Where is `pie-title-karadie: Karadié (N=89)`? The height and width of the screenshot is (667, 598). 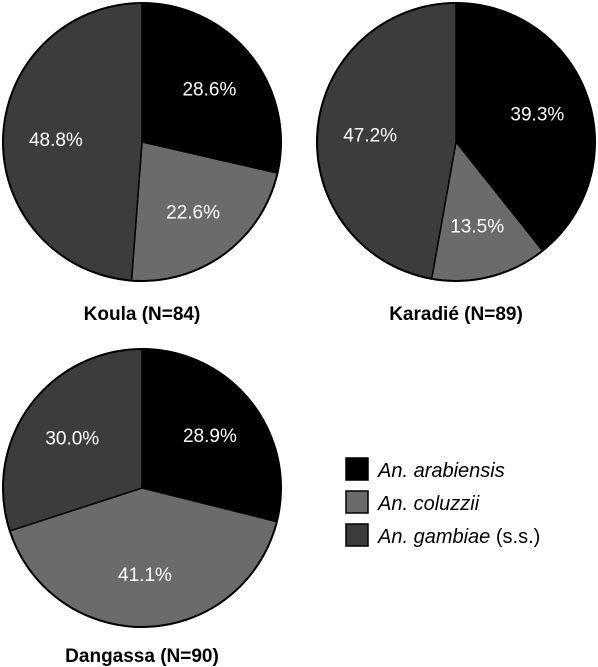
pie-title-karadie: Karadié (N=89) is located at coordinates (456, 314).